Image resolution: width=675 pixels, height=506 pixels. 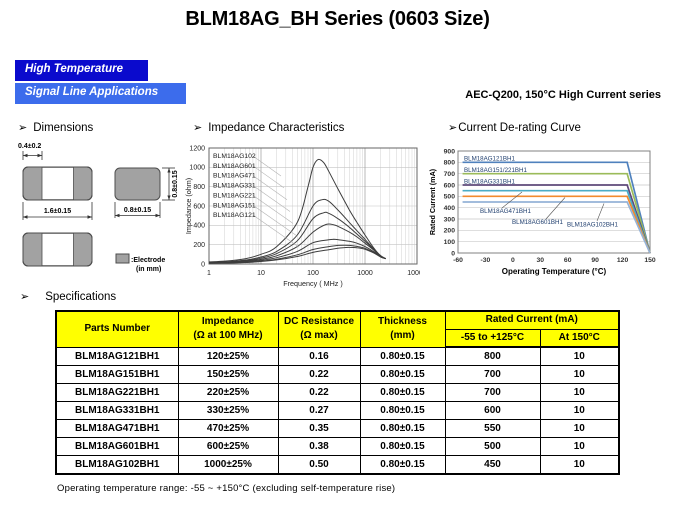 What do you see at coordinates (519, 128) in the screenshot?
I see `section-label-derating: Current De-rating Curve` at bounding box center [519, 128].